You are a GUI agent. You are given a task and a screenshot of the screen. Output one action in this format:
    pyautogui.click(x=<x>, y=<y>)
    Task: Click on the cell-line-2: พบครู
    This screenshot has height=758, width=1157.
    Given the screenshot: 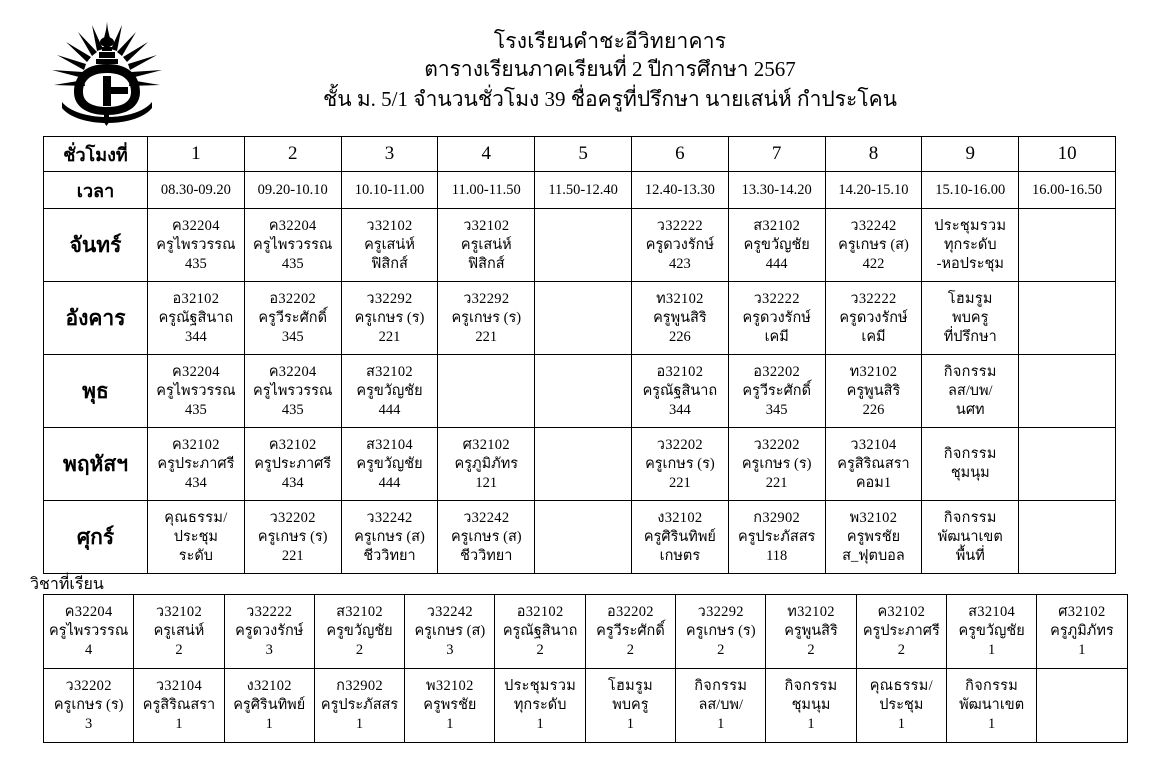 What is the action you would take?
    pyautogui.click(x=970, y=317)
    